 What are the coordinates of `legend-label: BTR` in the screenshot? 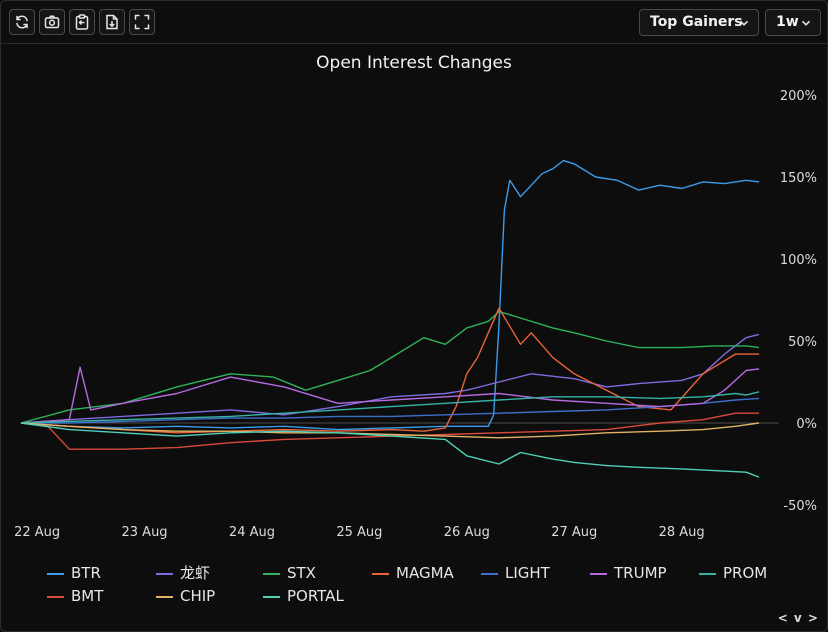 It's located at (86, 573).